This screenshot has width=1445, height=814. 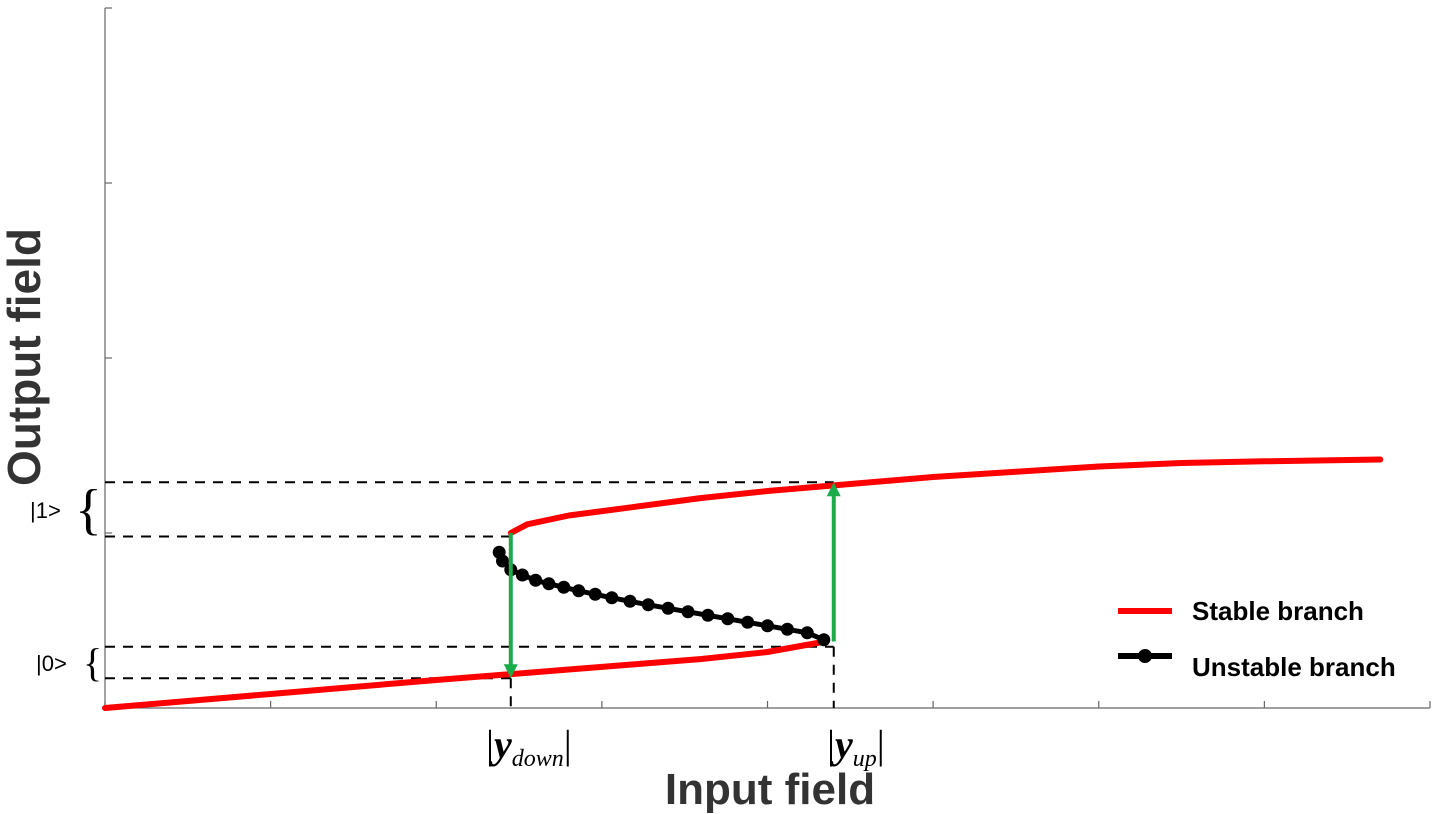 I want to click on state-label-zero: |0>, so click(x=51, y=663).